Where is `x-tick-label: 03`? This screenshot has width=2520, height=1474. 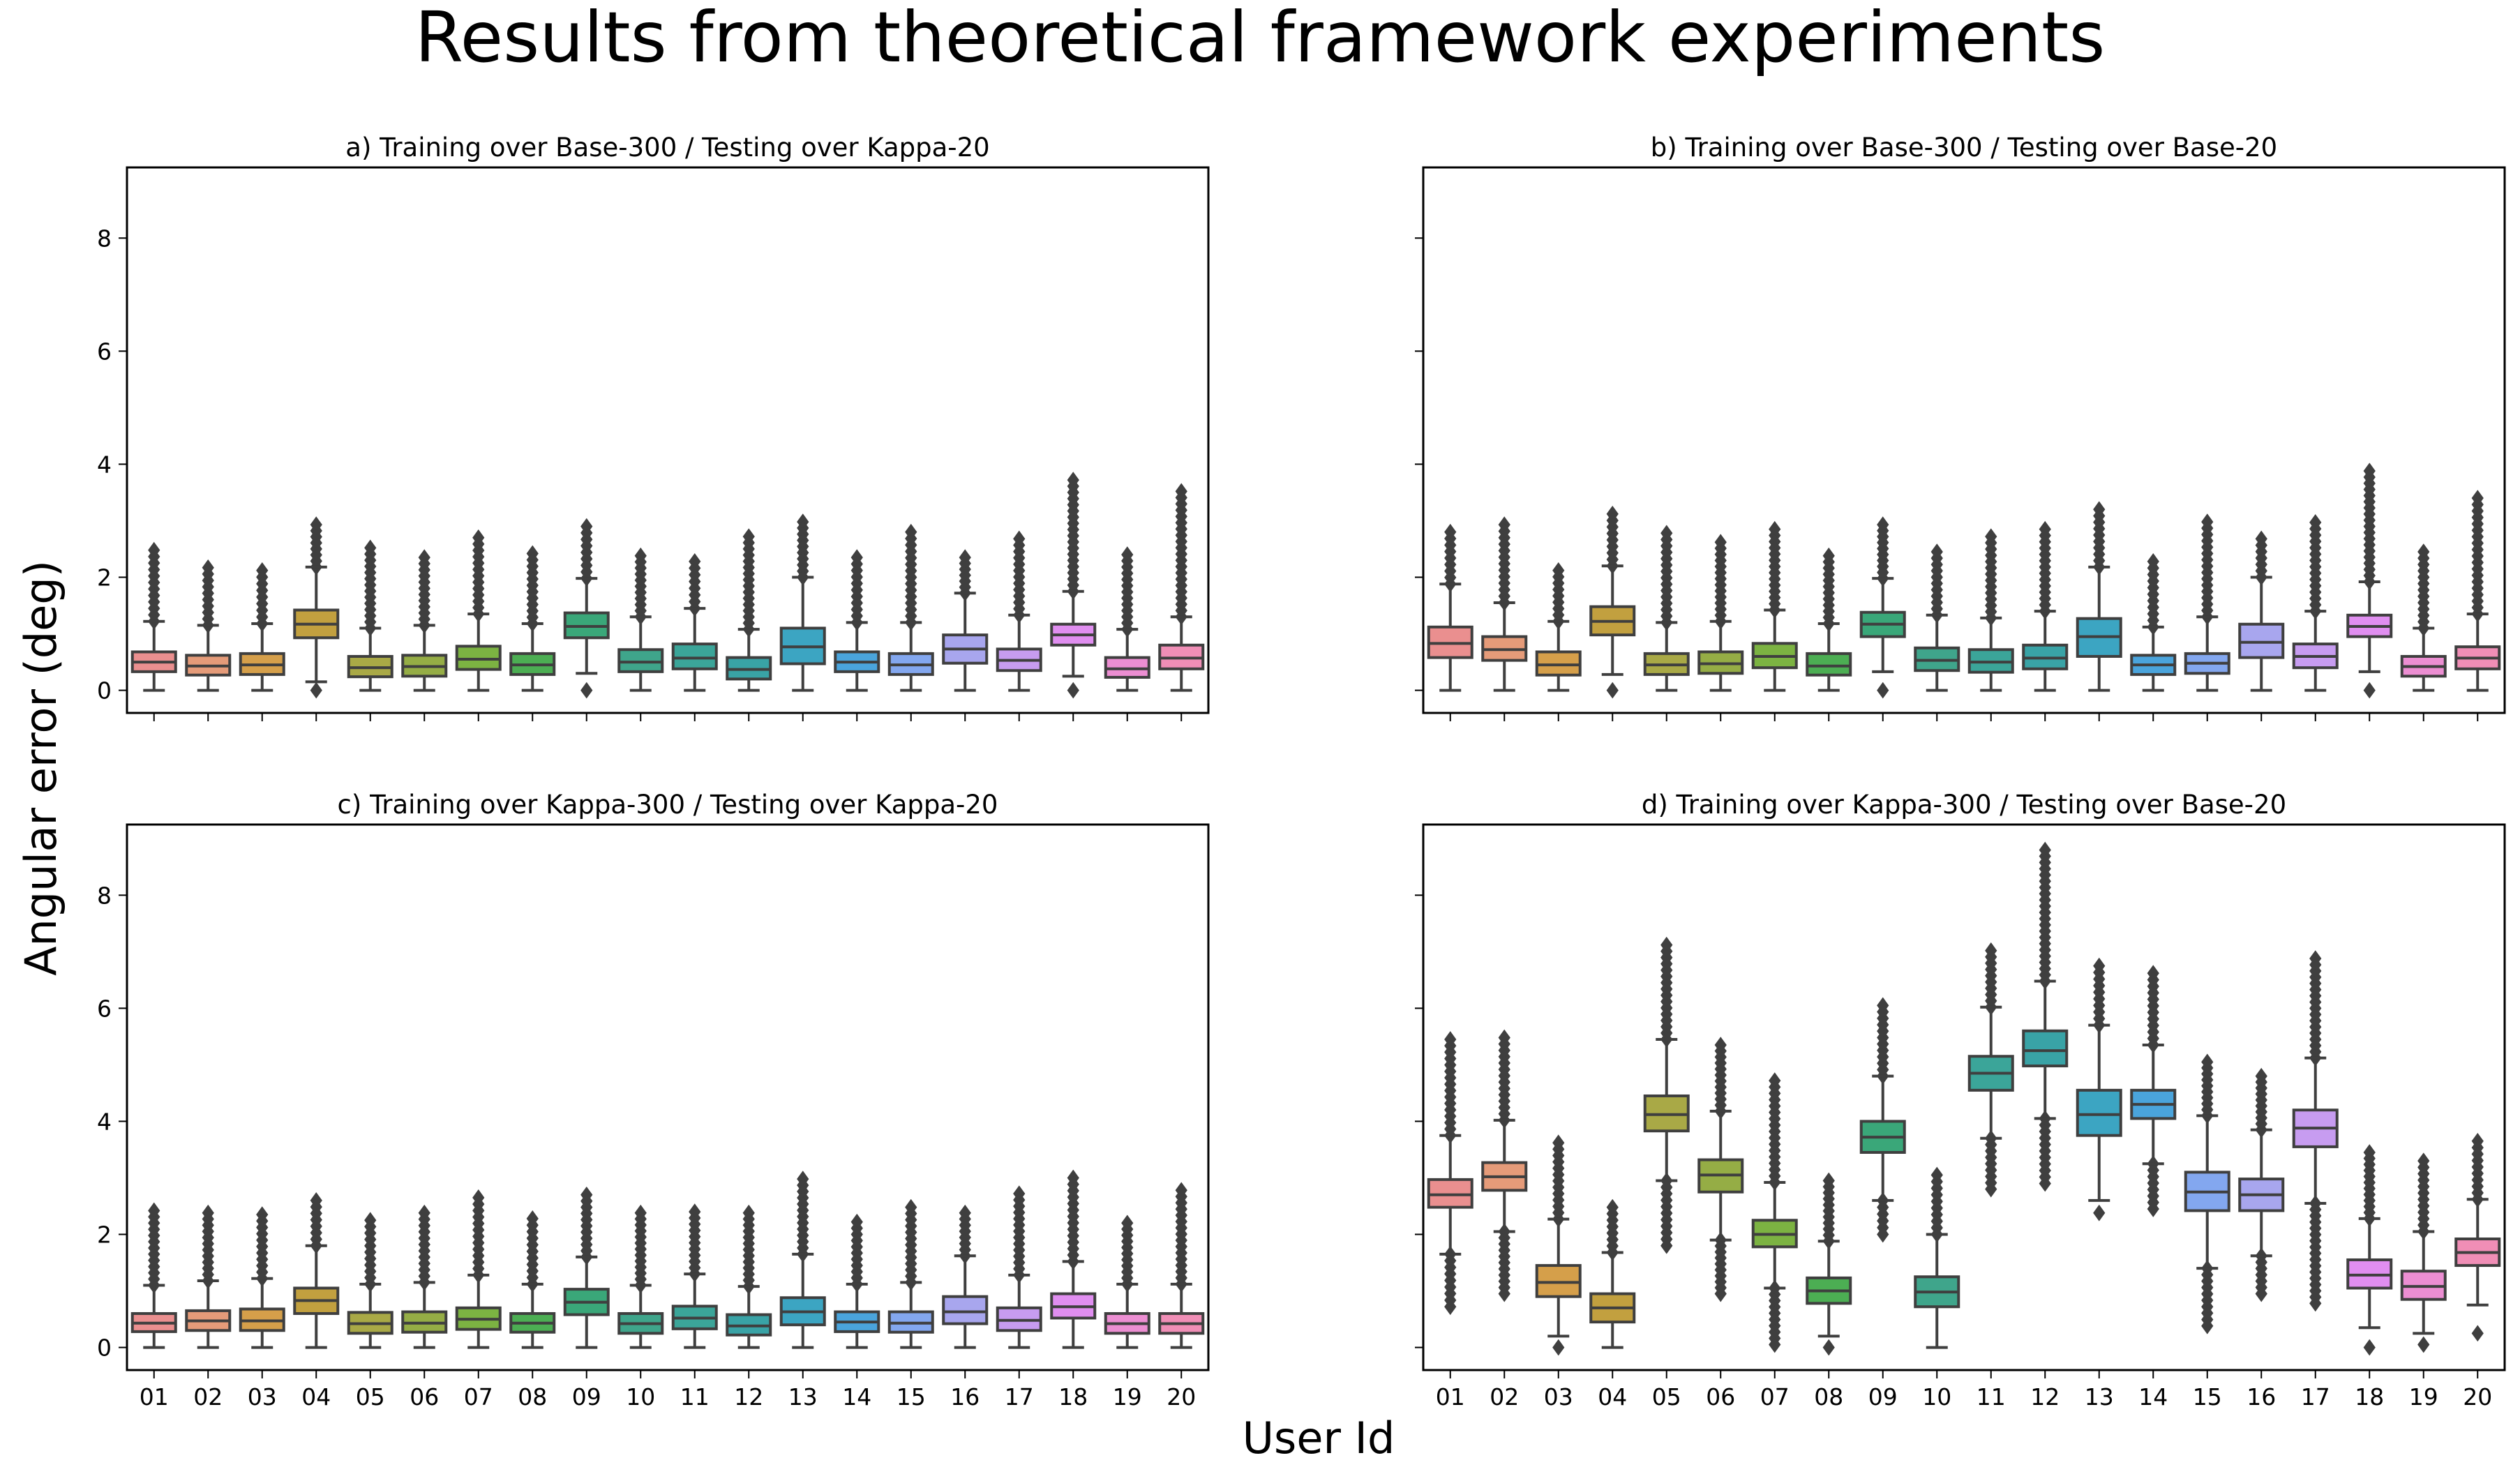 x-tick-label: 03 is located at coordinates (1558, 1397).